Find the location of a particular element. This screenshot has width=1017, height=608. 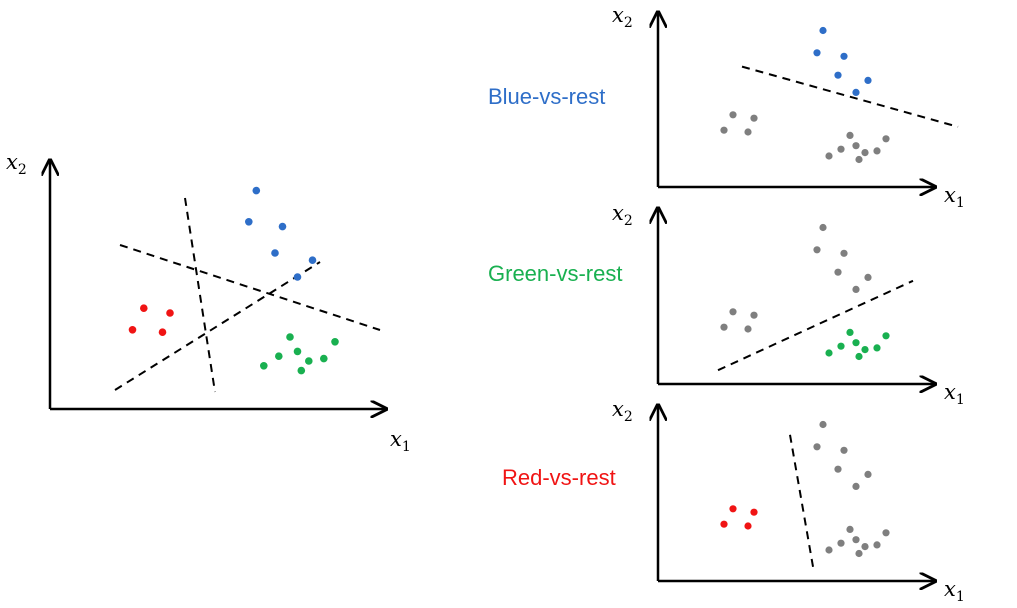

red-x-label: x1 is located at coordinates (954, 591).